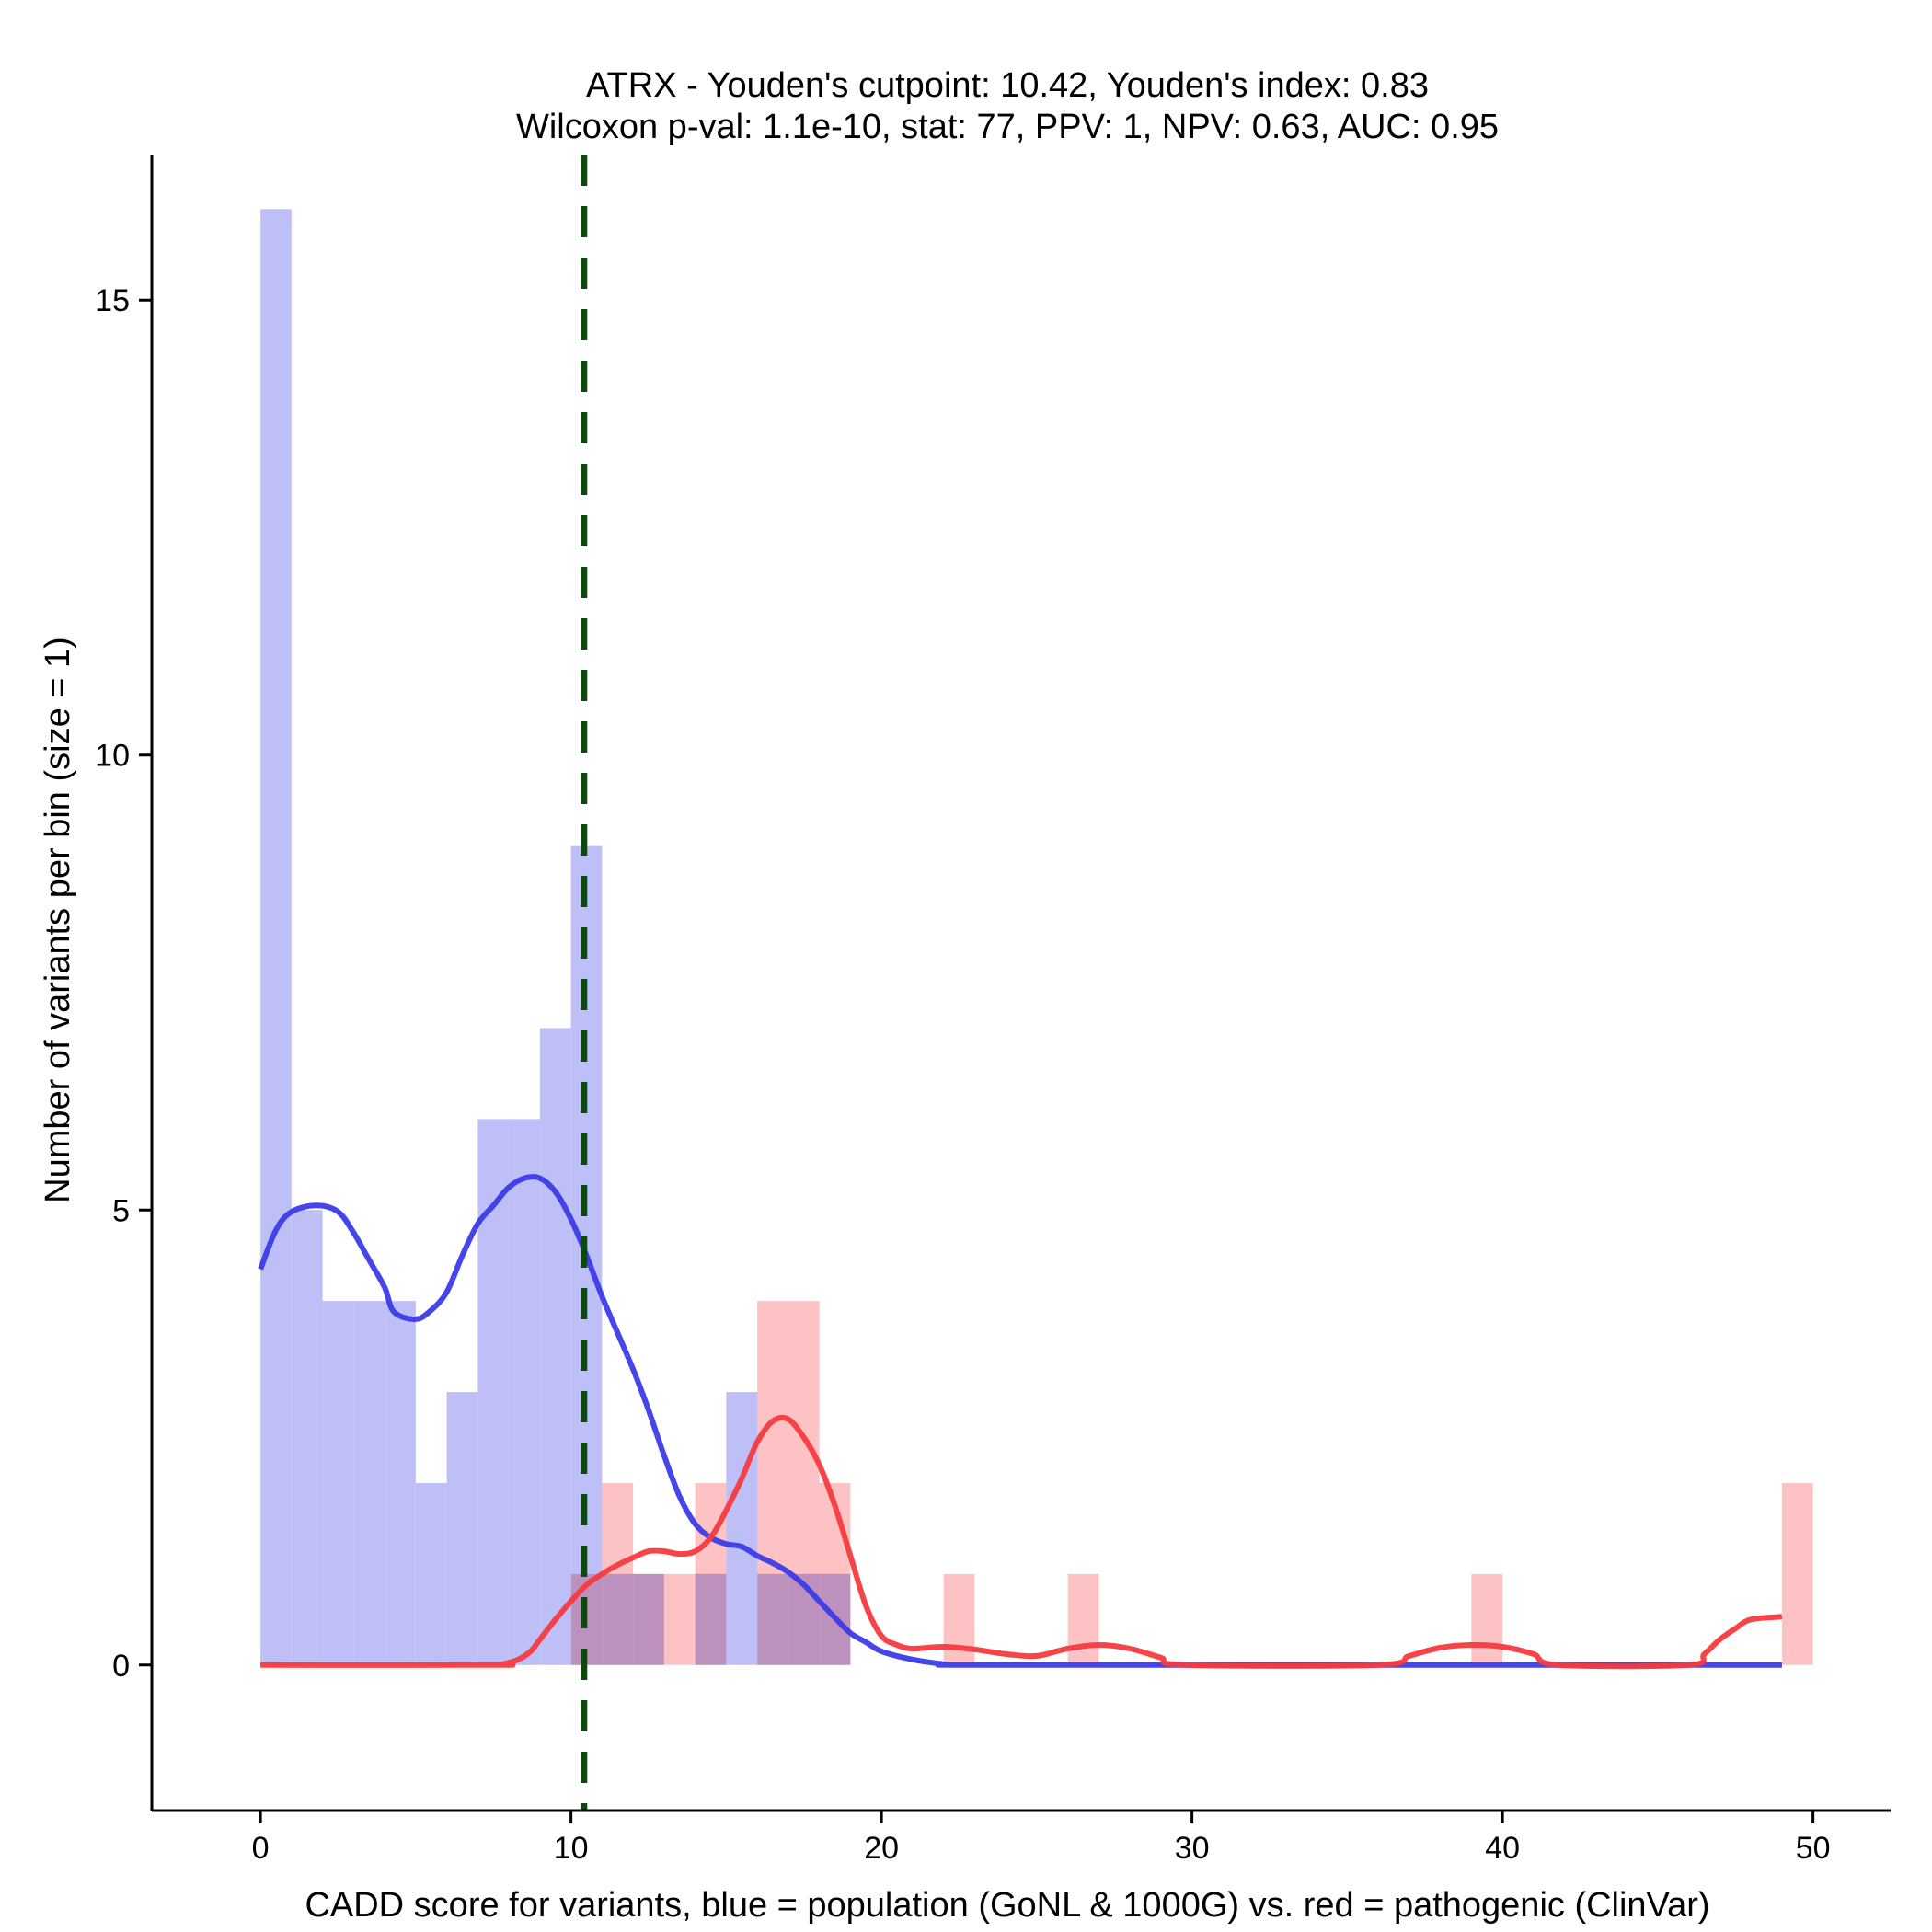  I want to click on y-tick-label-15: 15, so click(112, 300).